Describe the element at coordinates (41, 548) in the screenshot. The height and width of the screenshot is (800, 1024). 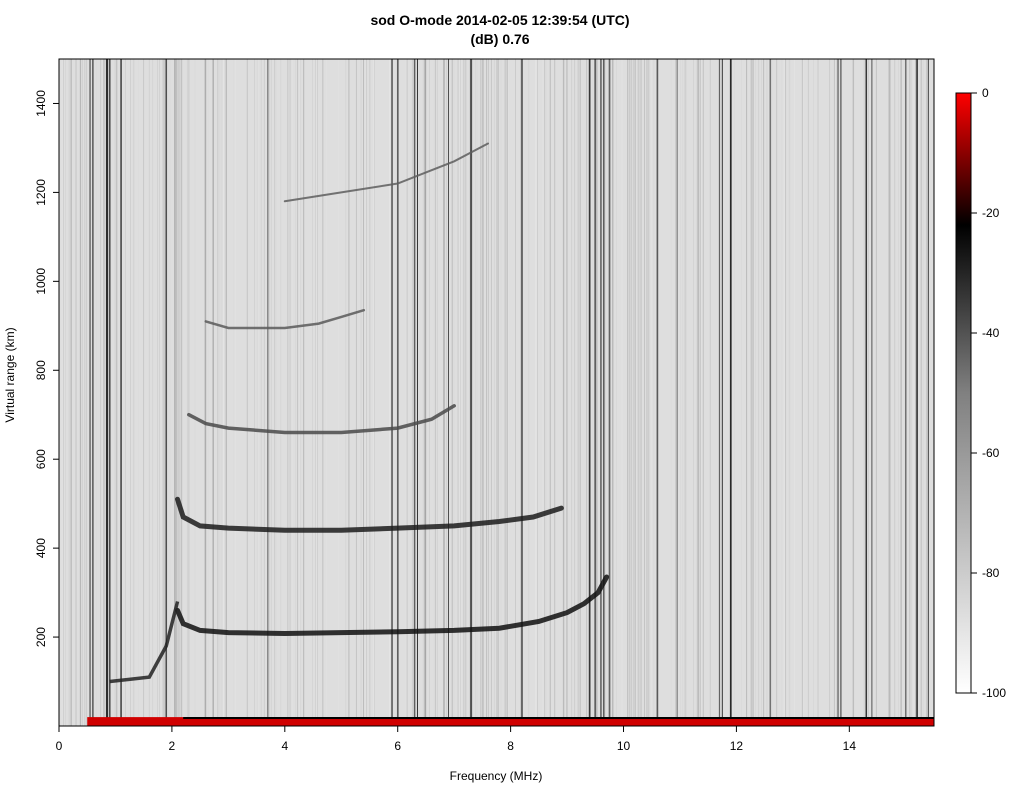
I see `y-tick-label: 400` at that location.